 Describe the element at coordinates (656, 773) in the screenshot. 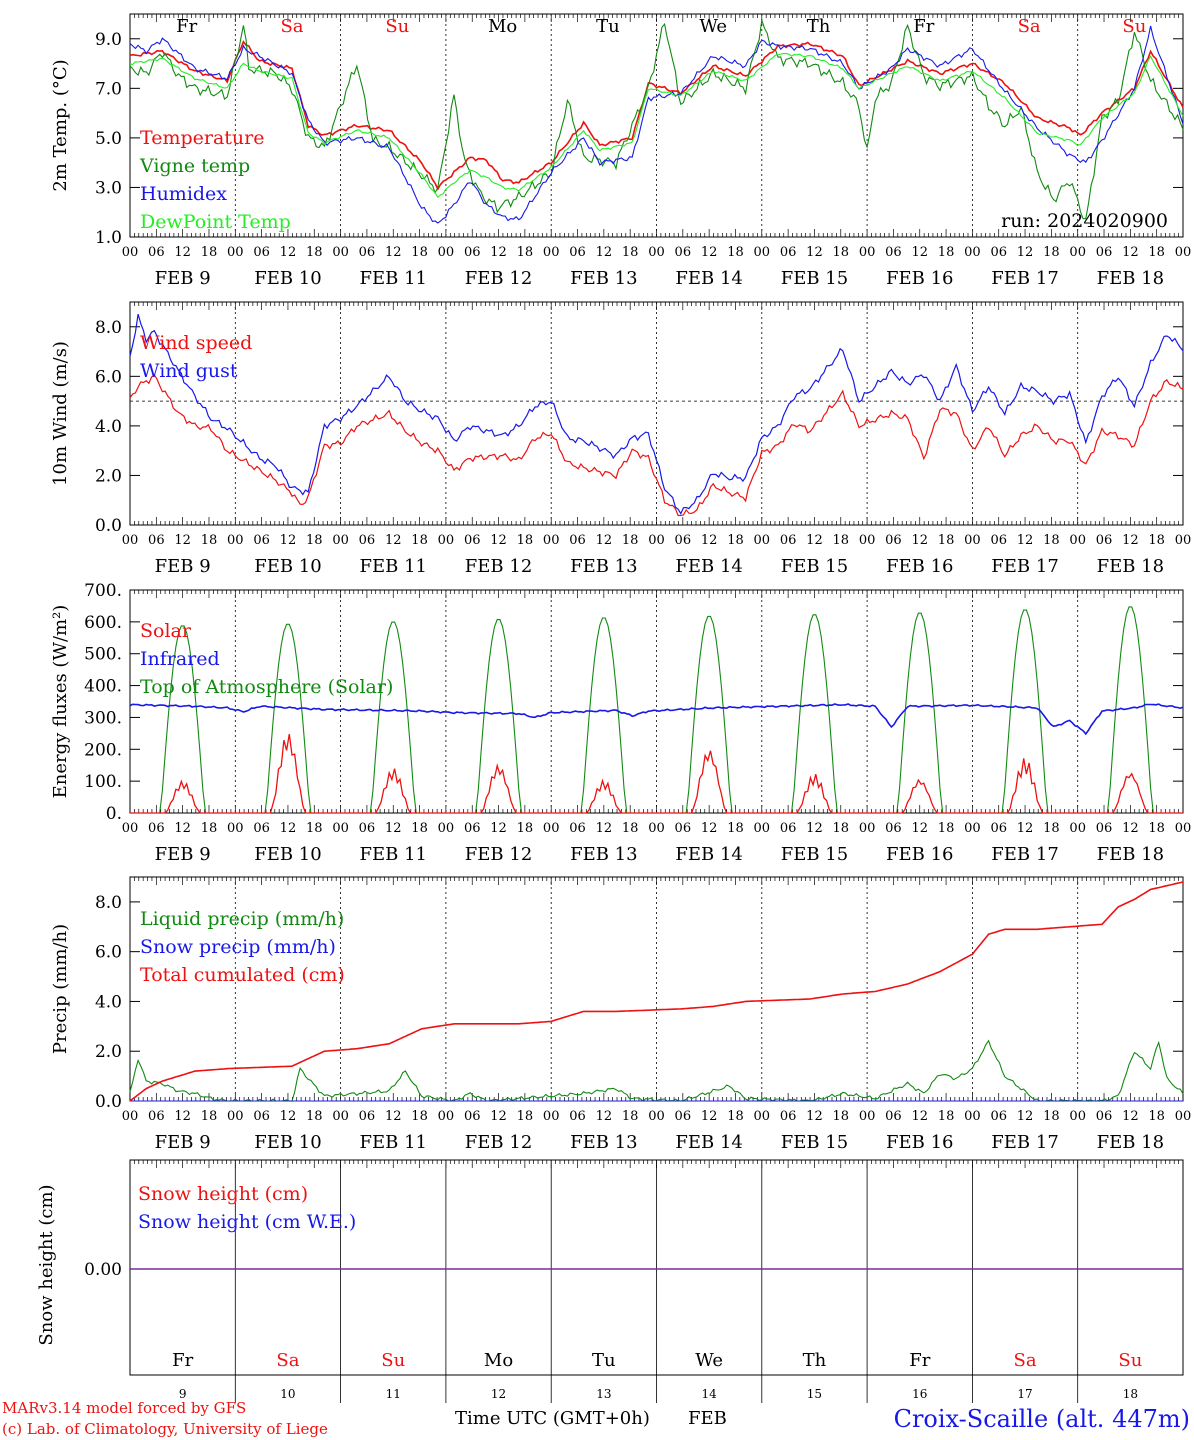

I see `series-line-solar` at that location.